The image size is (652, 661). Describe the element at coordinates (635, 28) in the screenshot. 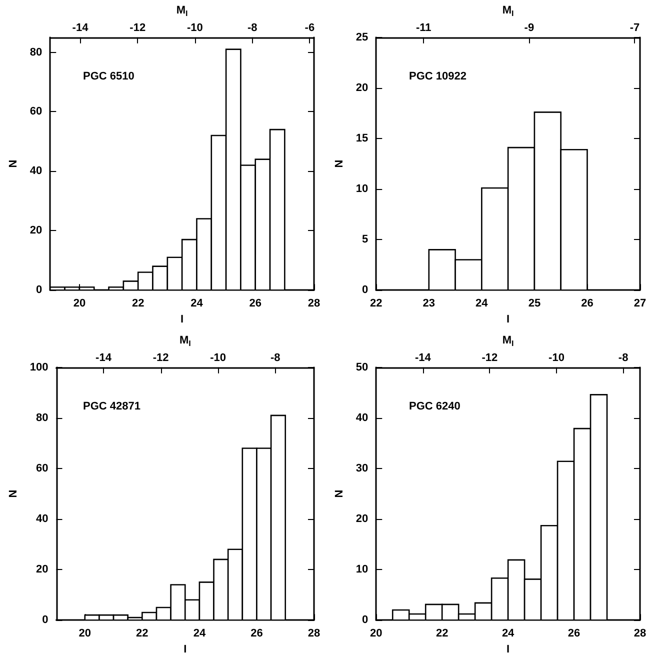

I see `x2-tick-label: -7` at that location.